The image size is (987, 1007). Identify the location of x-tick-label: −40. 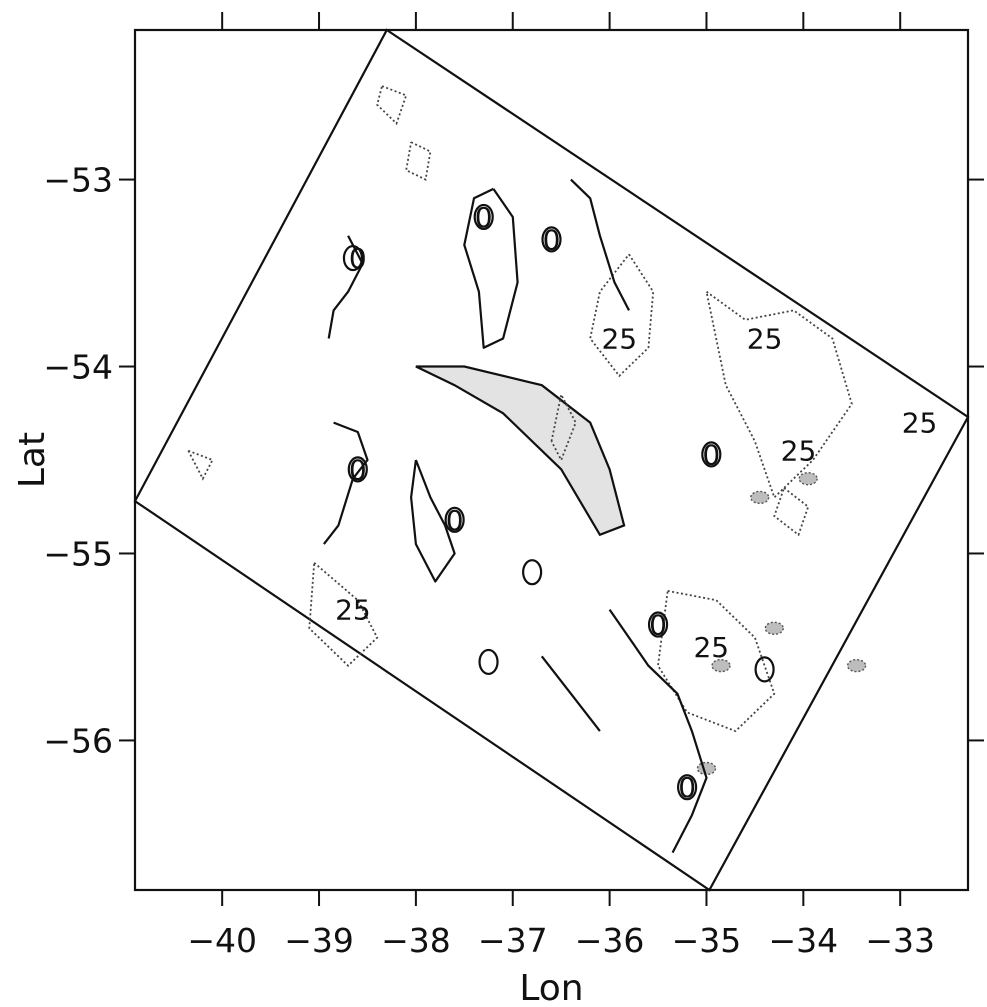
(222, 940).